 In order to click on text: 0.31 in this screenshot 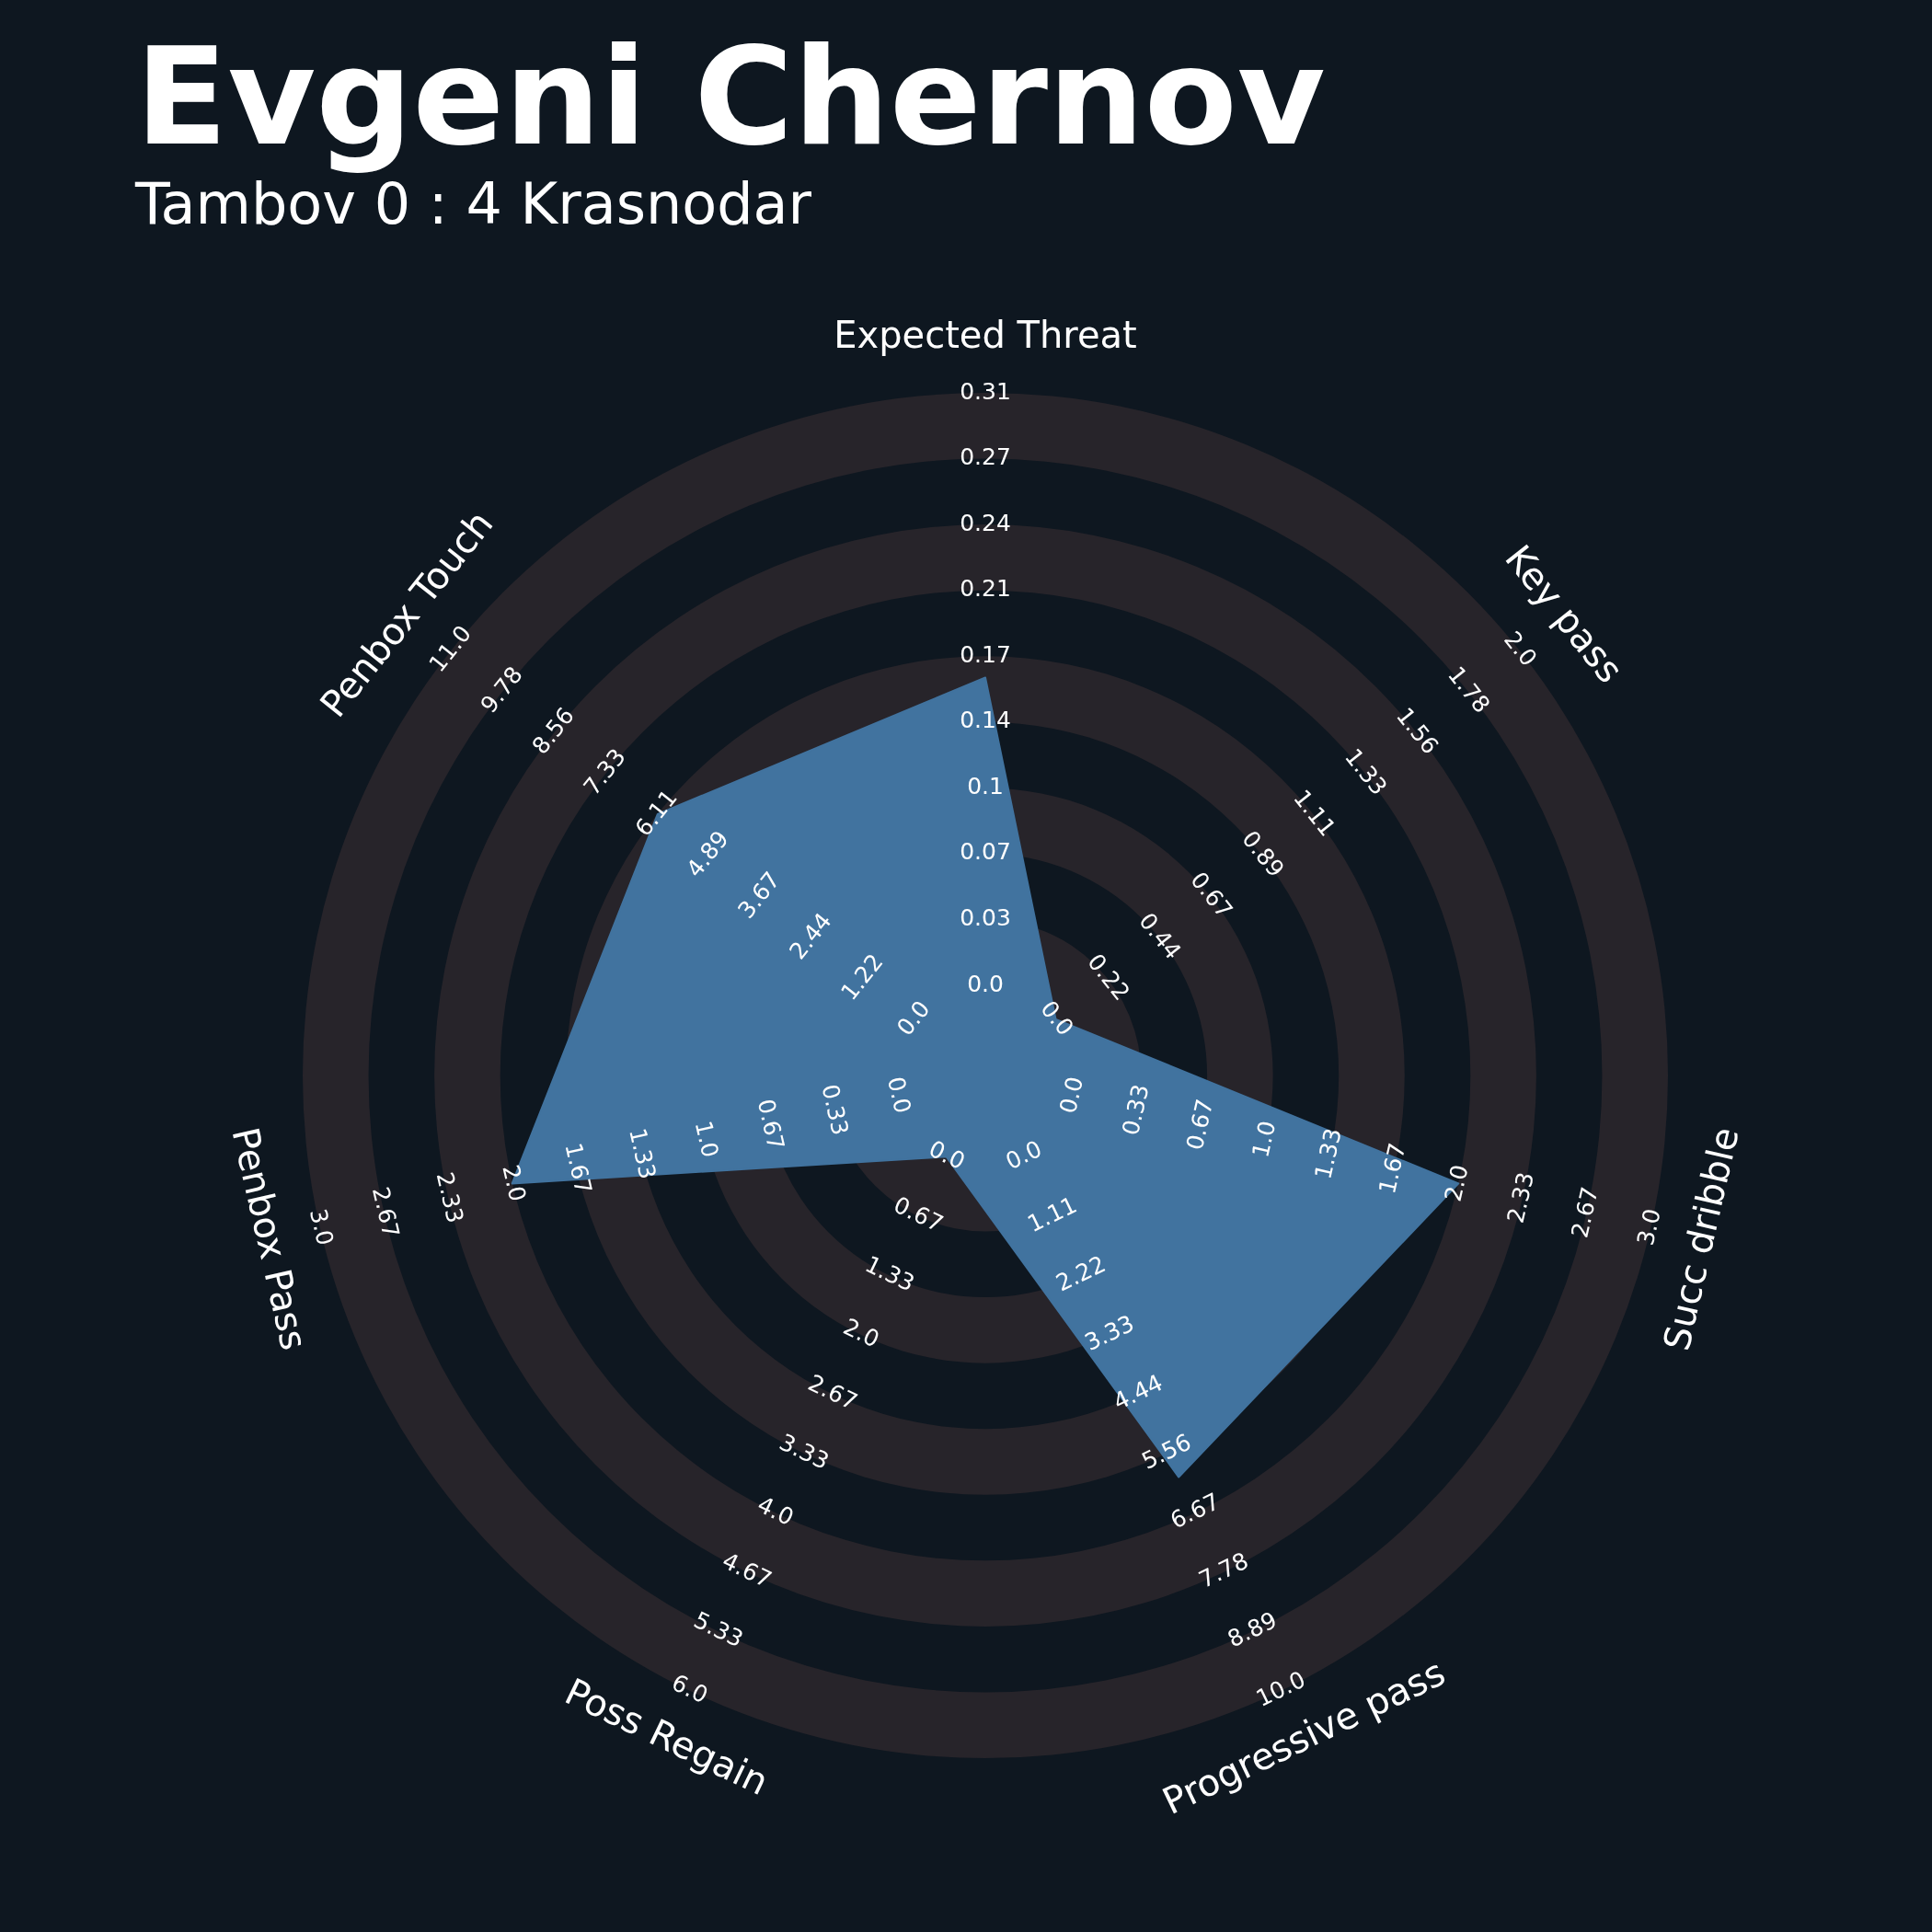, I will do `click(985, 391)`.